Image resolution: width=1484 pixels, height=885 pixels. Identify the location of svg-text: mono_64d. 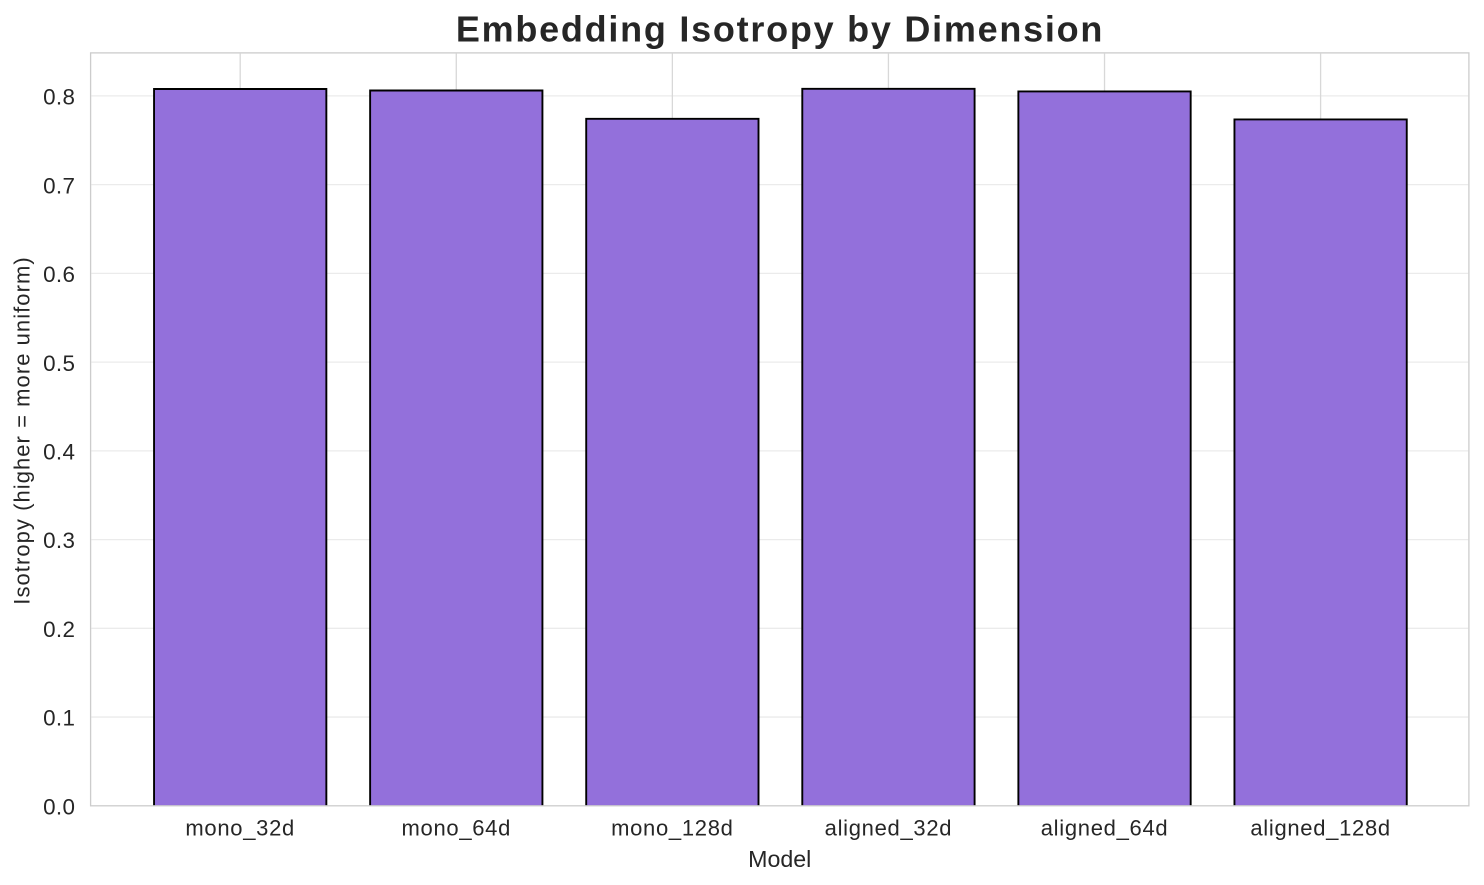
(456, 828).